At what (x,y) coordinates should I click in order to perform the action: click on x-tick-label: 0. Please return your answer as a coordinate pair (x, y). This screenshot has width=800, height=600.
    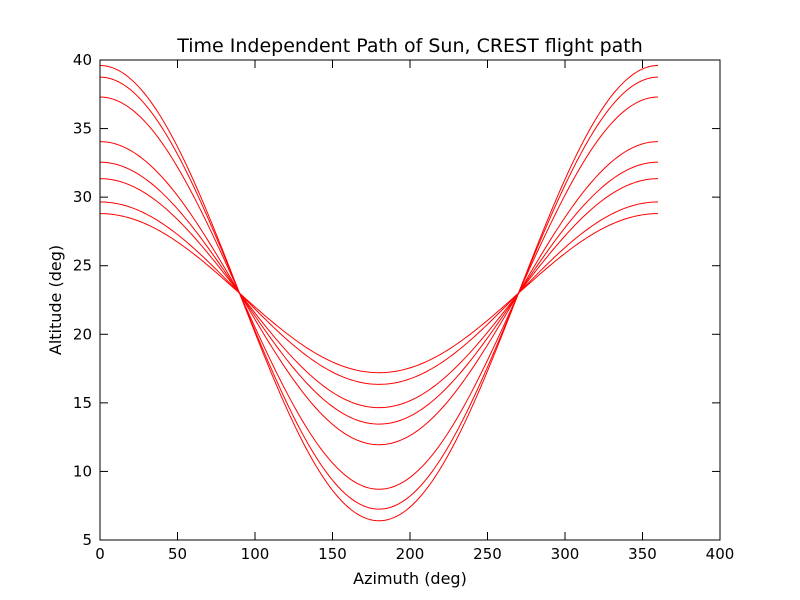
    Looking at the image, I should click on (100, 554).